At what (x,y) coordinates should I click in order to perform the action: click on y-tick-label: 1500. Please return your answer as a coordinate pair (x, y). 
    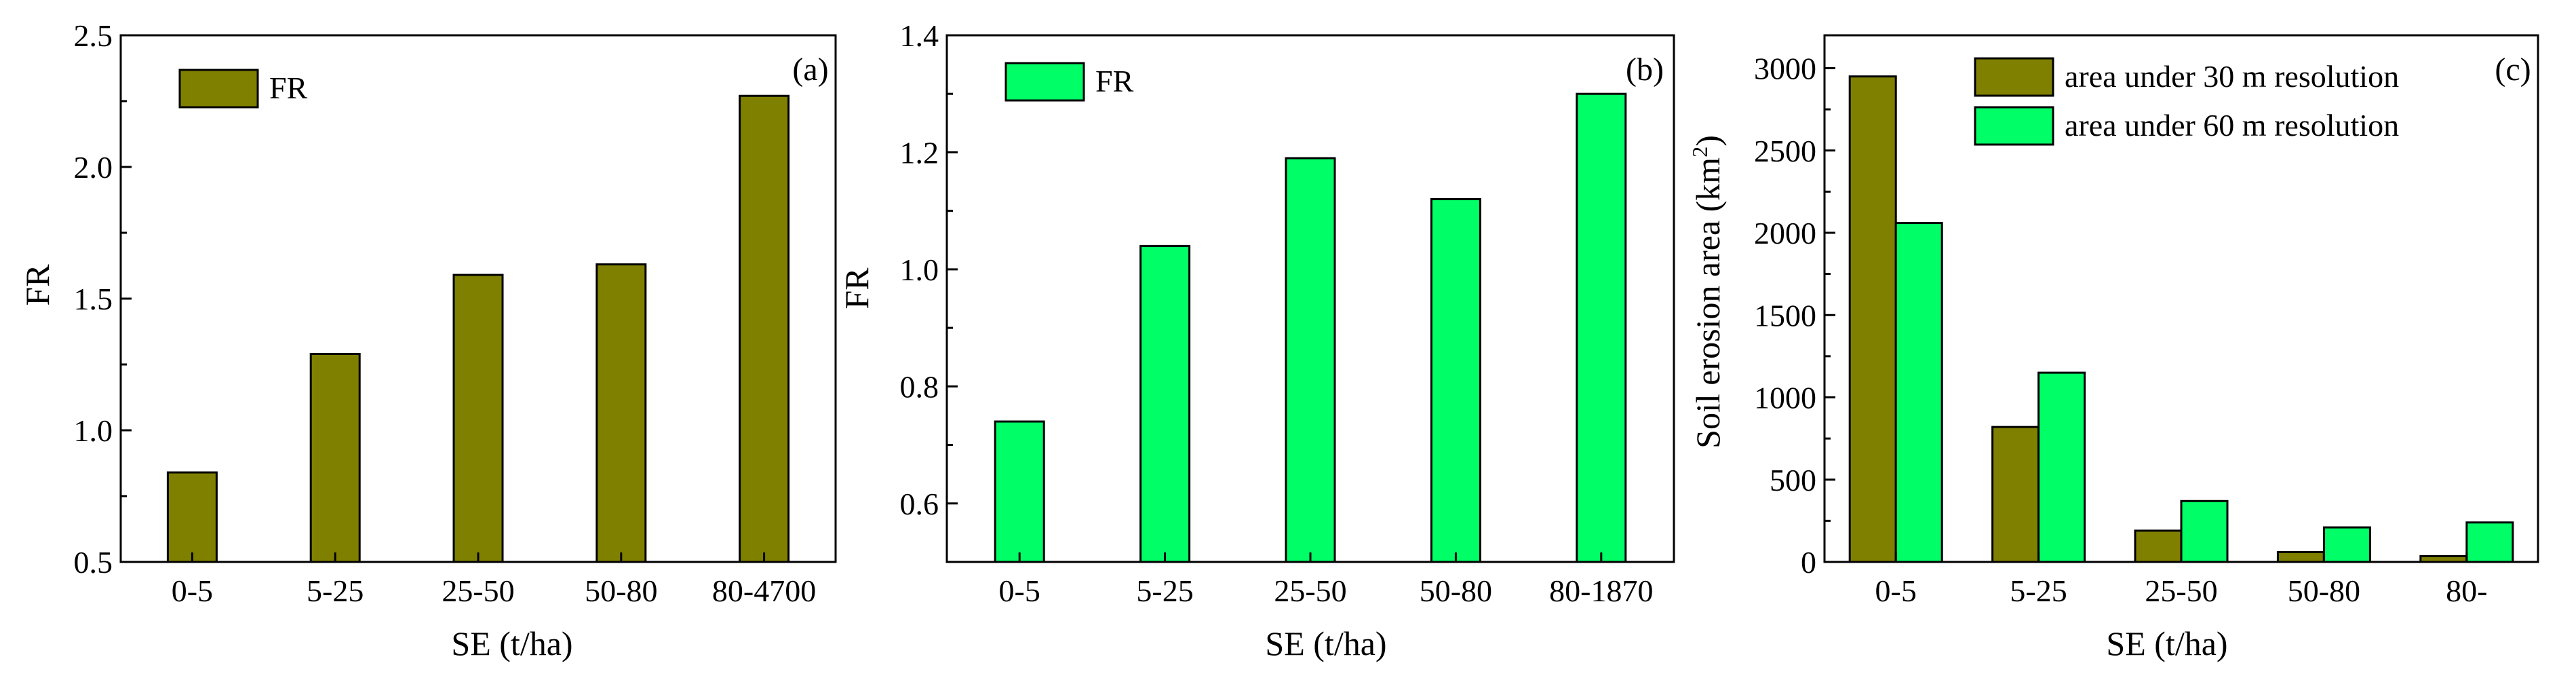
    Looking at the image, I should click on (1785, 315).